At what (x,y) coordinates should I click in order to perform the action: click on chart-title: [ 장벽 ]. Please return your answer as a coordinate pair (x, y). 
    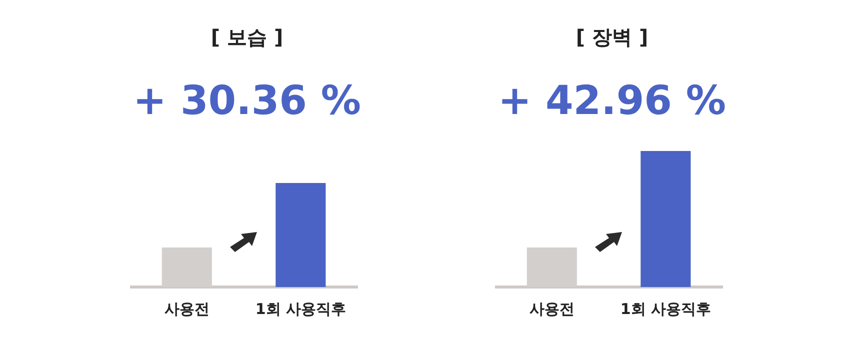
    Looking at the image, I should click on (612, 37).